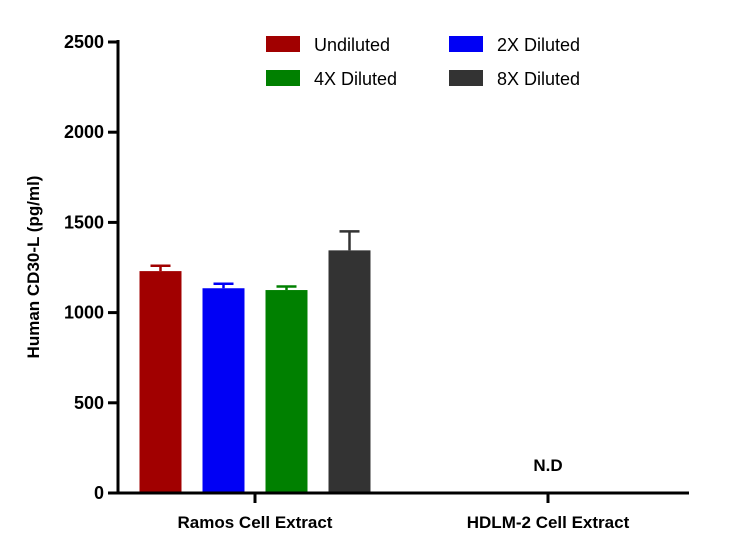  Describe the element at coordinates (404, 522) in the screenshot. I see `category-labels: Ramos Cell Extract HDLM-2 Cell Extract` at that location.